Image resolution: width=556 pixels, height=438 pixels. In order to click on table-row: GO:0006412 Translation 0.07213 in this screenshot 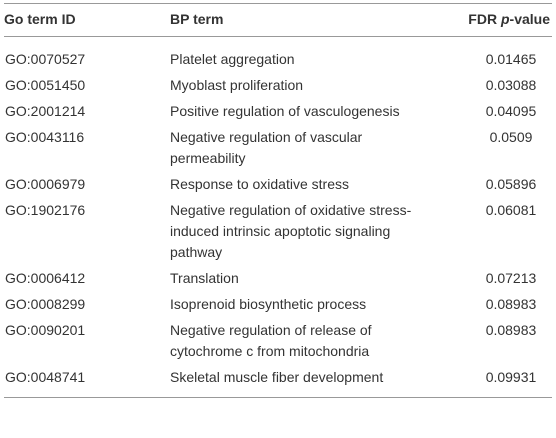, I will do `click(278, 279)`.